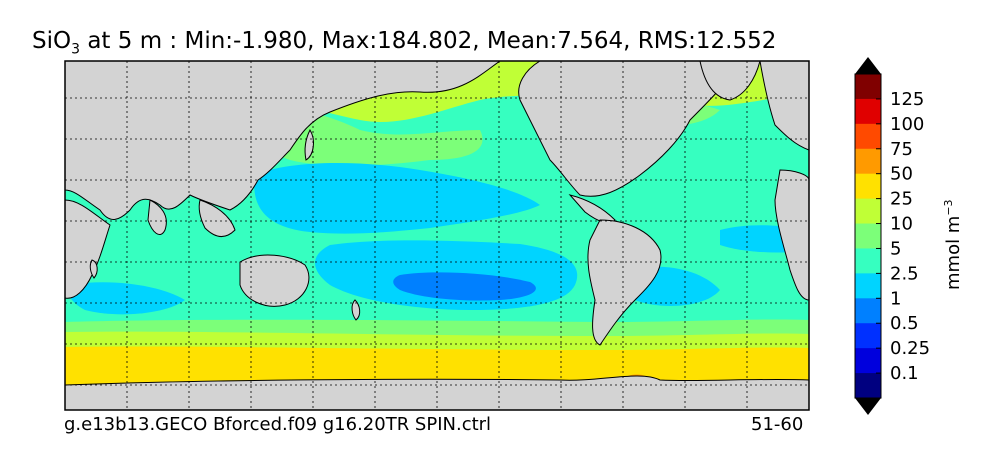 The height and width of the screenshot is (466, 999). Describe the element at coordinates (397, 198) in the screenshot. I see `contour-npac-gyre` at that location.